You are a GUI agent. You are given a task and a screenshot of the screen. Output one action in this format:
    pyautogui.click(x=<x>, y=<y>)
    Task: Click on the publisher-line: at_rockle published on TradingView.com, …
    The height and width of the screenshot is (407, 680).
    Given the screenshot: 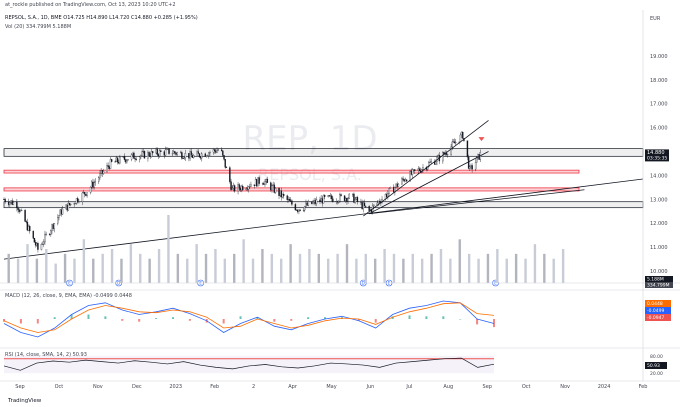 What is the action you would take?
    pyautogui.click(x=90, y=5)
    